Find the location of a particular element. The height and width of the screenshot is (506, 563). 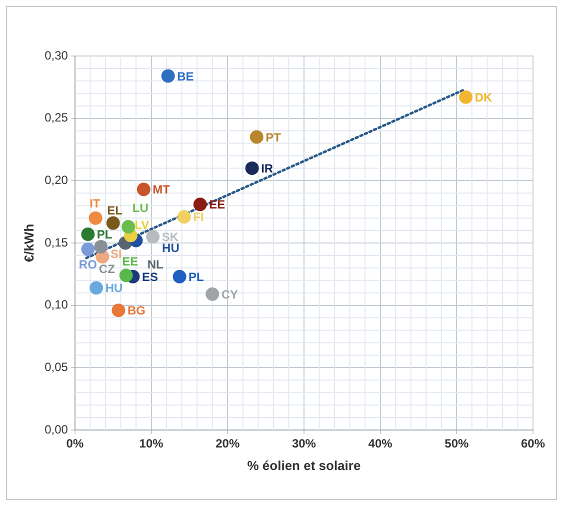

series-label: EL is located at coordinates (114, 210).